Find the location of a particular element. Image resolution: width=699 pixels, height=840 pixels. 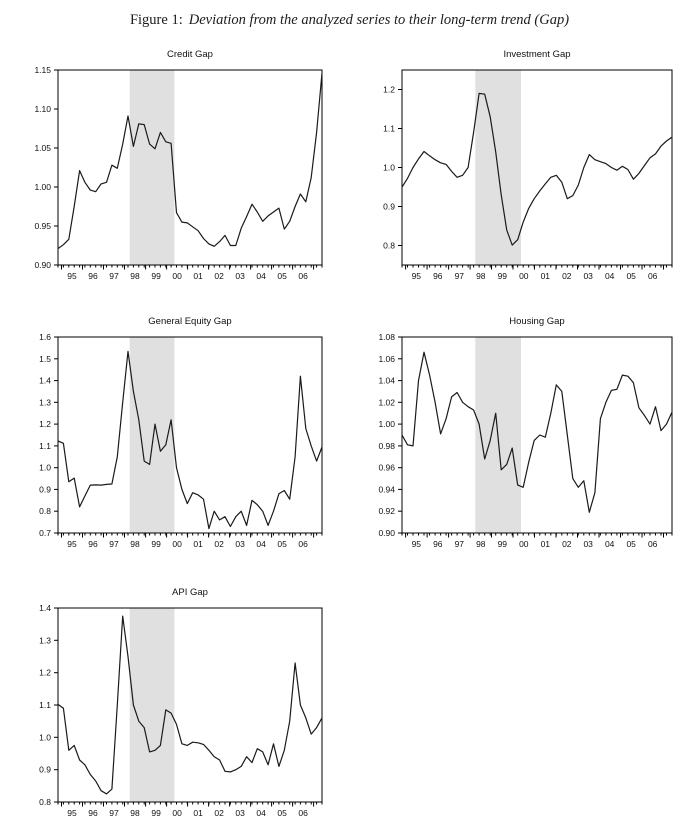

y-axis-tick-label: 1.04 is located at coordinates (386, 381).